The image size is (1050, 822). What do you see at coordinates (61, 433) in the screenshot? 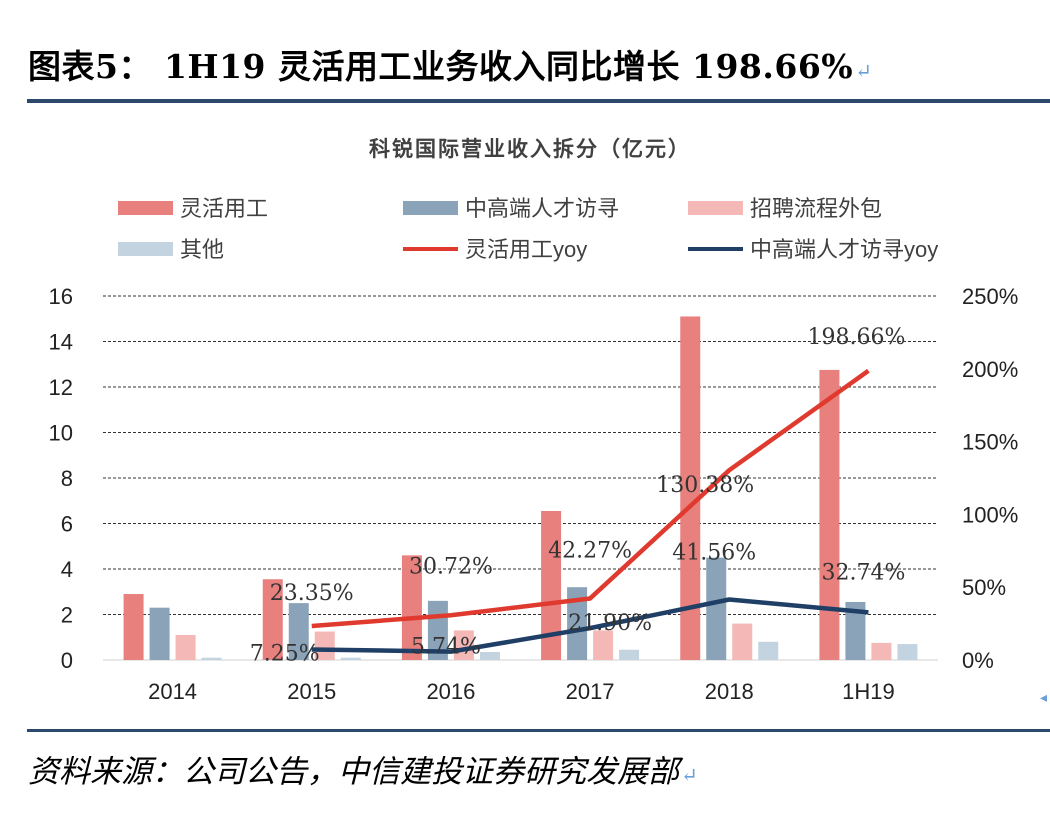
I see `y-tick-label: 10` at bounding box center [61, 433].